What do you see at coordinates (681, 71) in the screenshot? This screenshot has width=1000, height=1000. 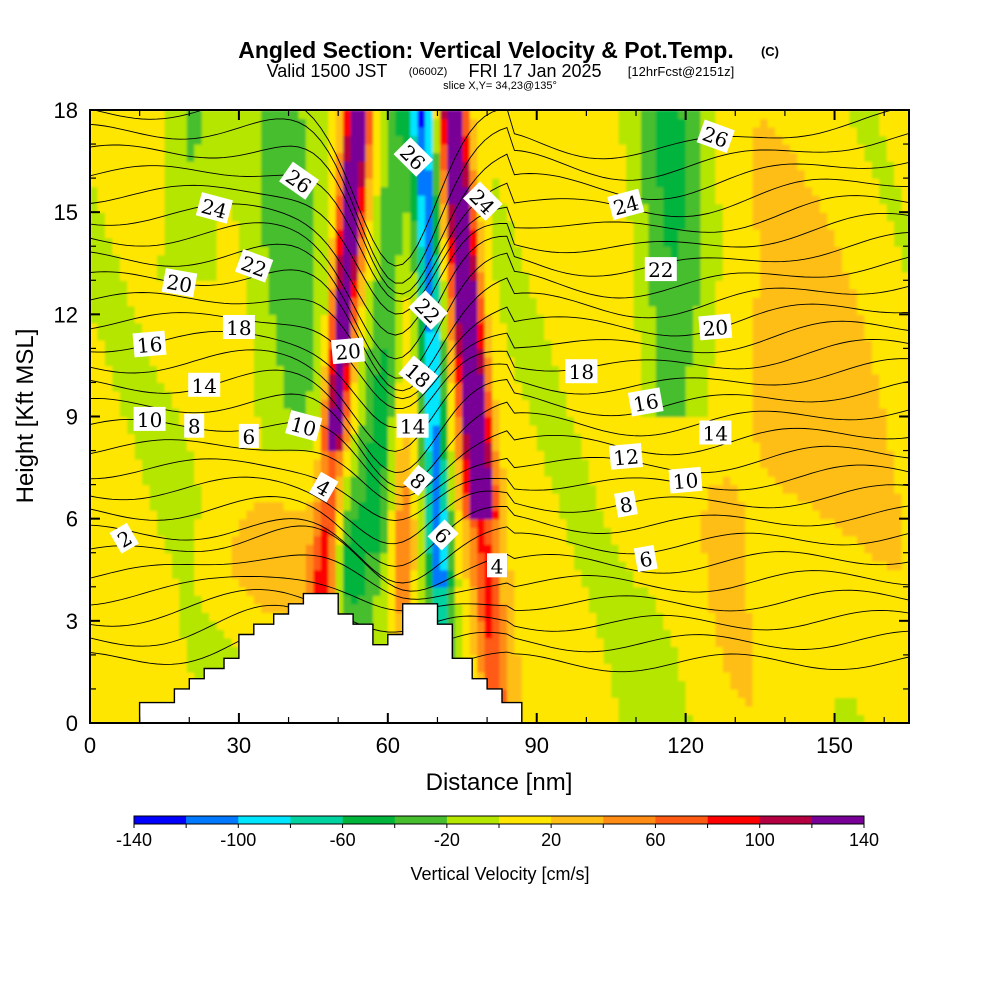 I see `forecast-info: [12hrFcst@2151z]` at bounding box center [681, 71].